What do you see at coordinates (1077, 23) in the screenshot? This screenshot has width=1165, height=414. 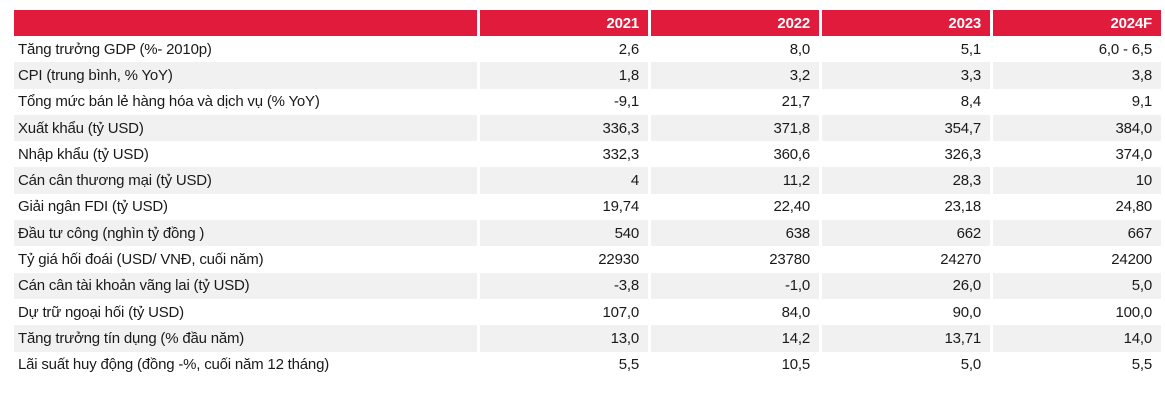 I see `column-header-2024f: 2024F` at bounding box center [1077, 23].